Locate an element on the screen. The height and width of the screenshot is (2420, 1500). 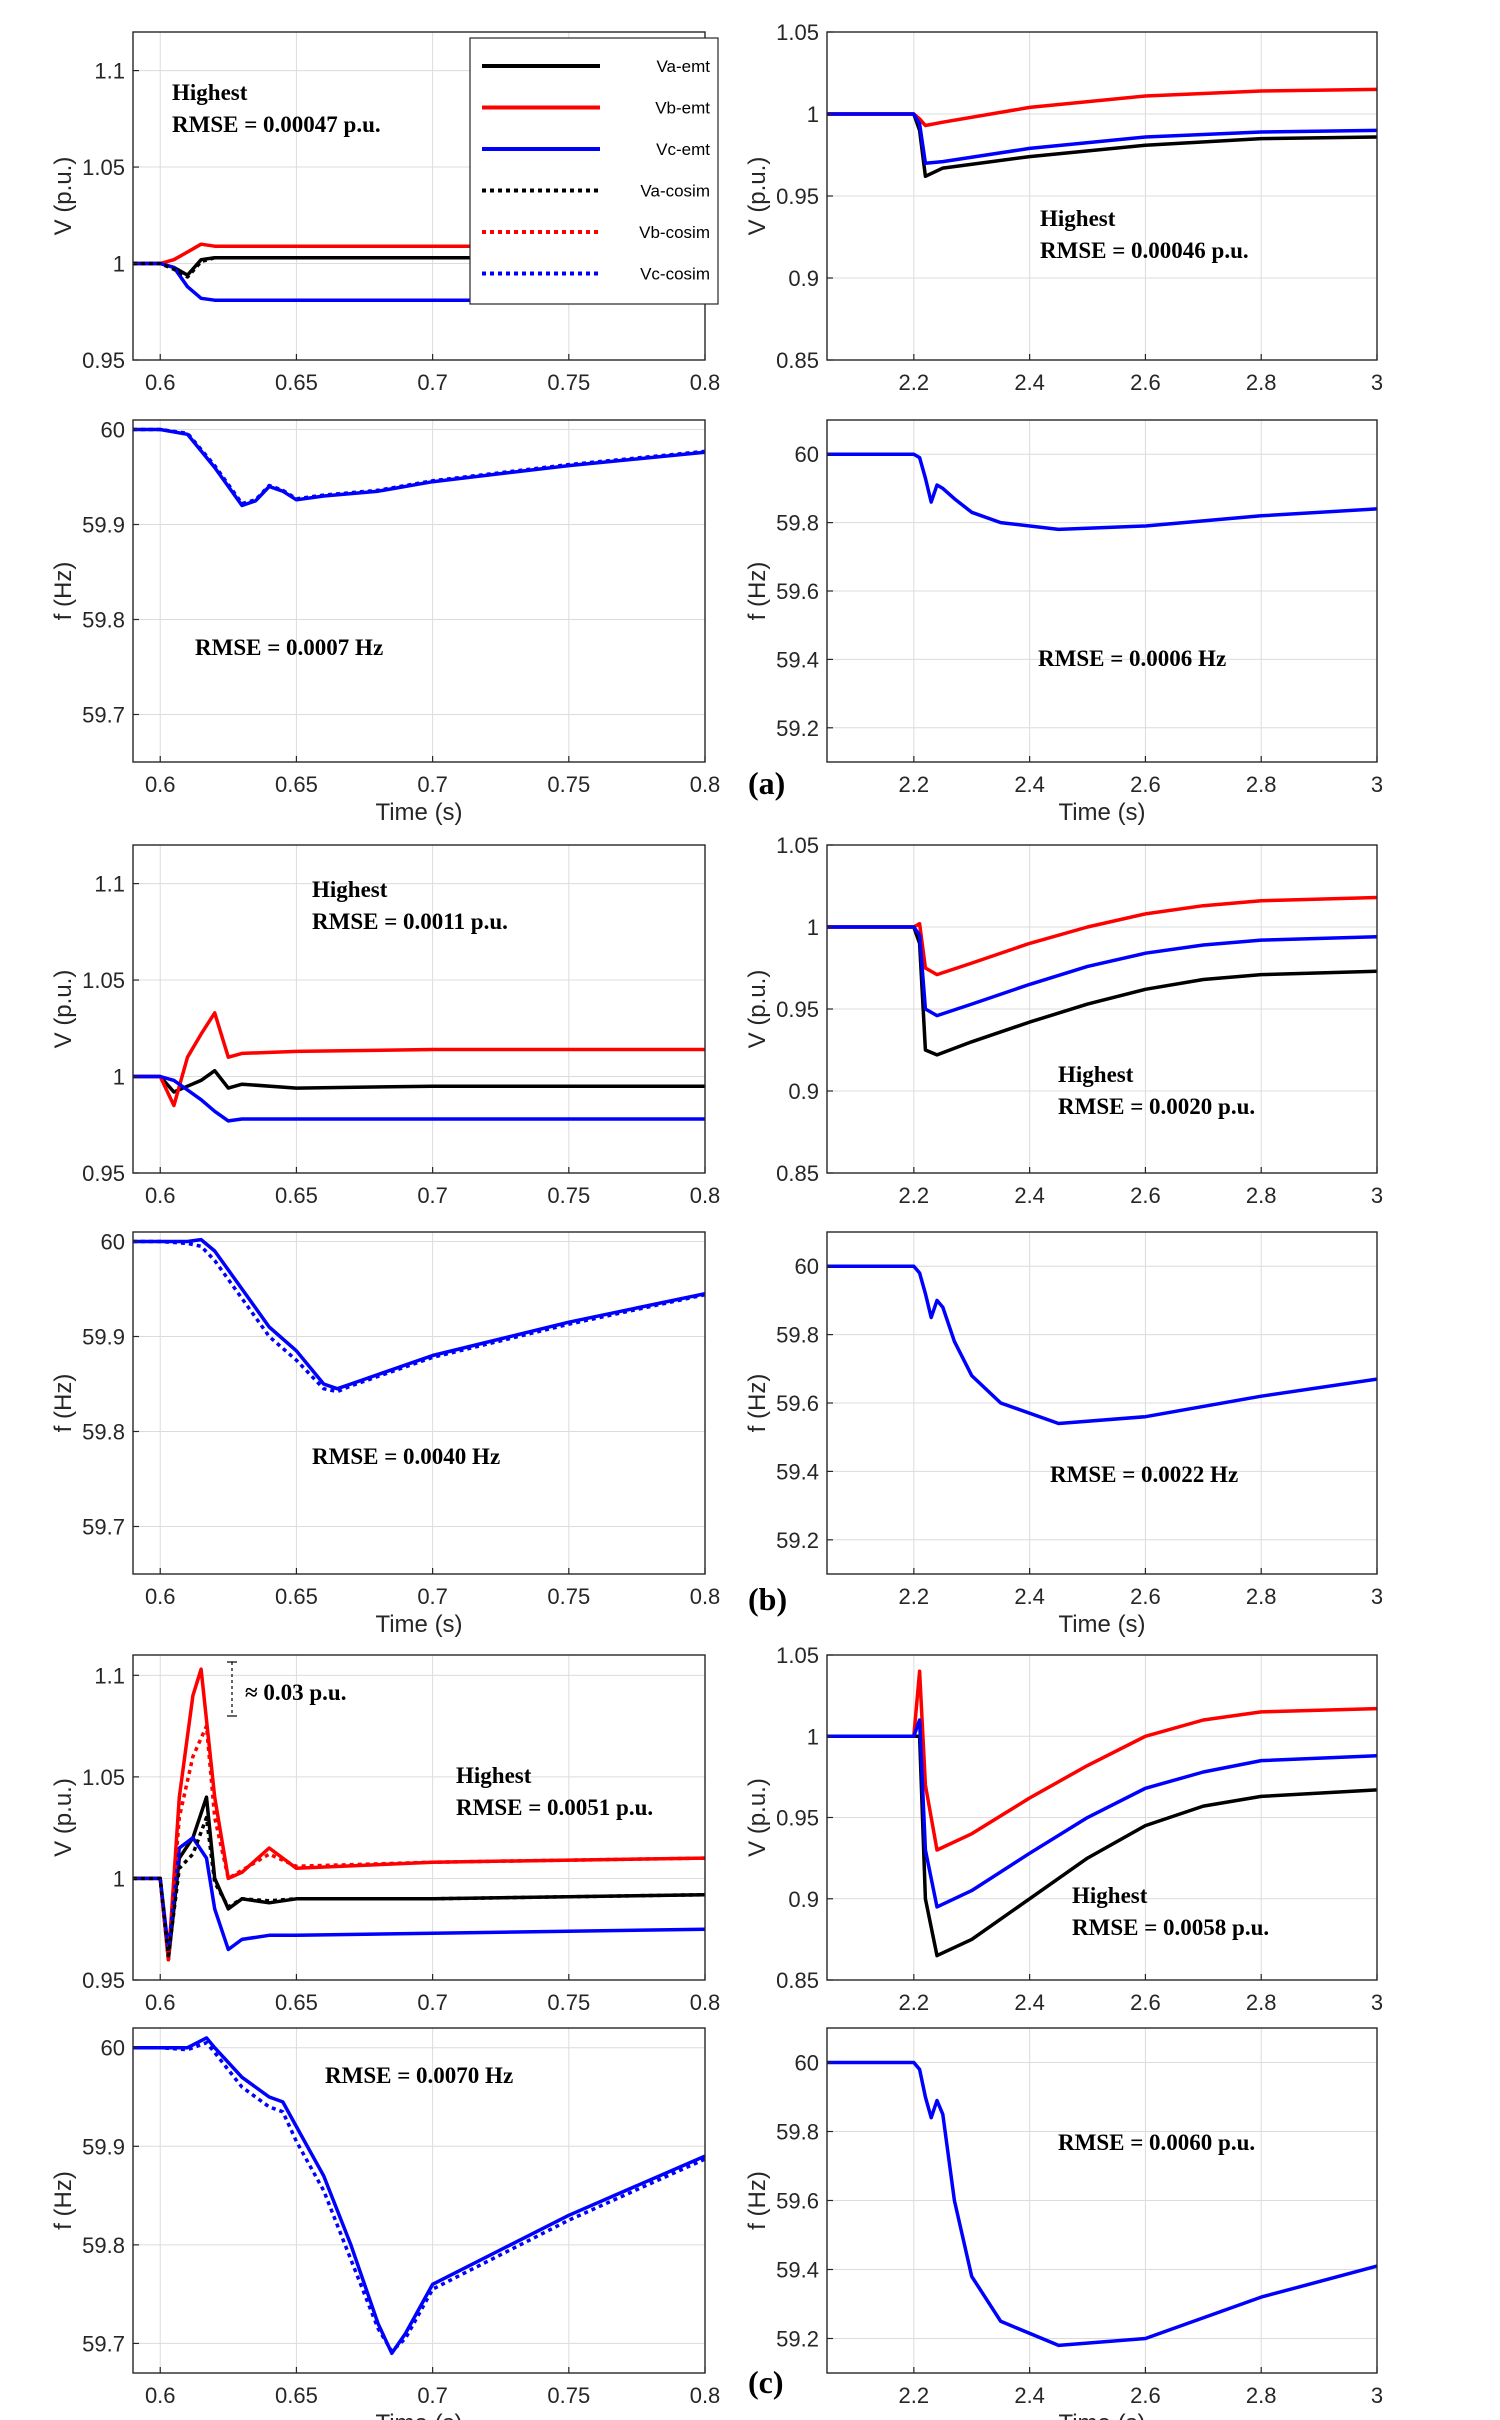
y-tick-label: 59.6 is located at coordinates (797, 591).